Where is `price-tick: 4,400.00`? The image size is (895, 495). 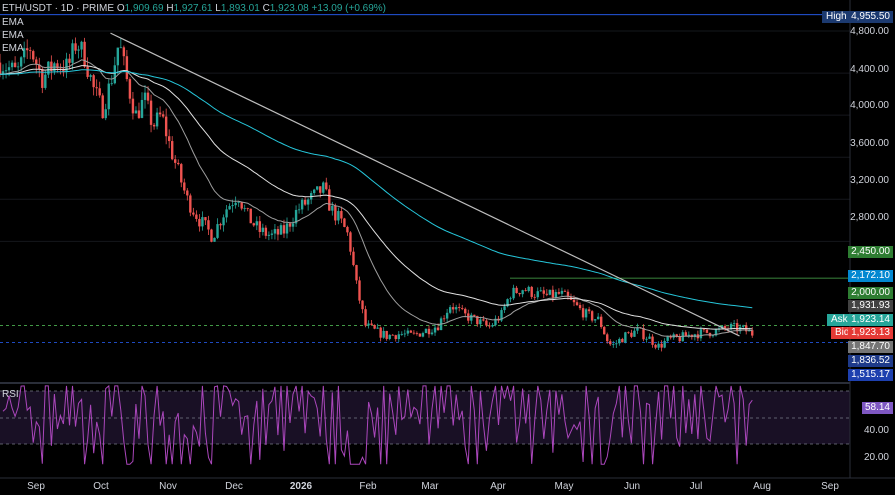
price-tick: 4,400.00 is located at coordinates (869, 69).